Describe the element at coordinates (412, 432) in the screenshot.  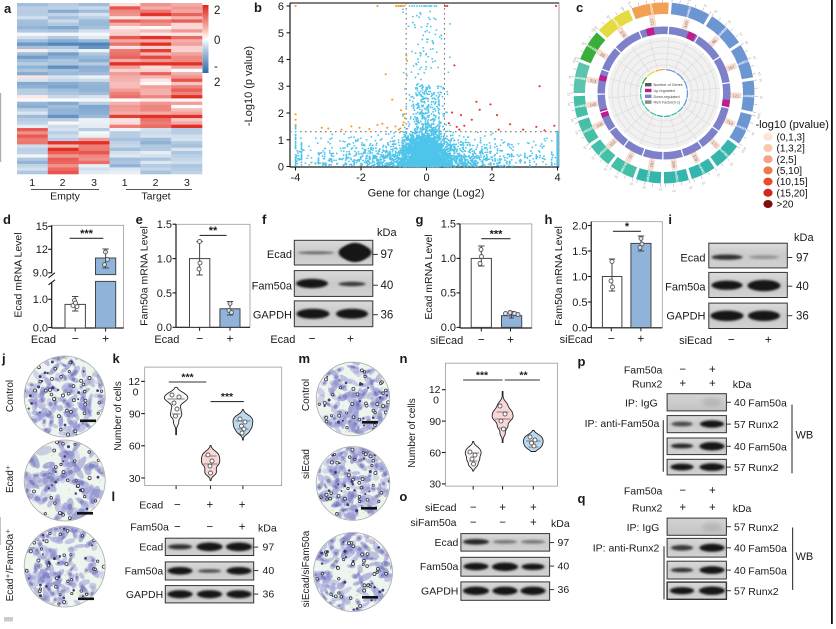
I see `svg-text: Number of cells` at that location.